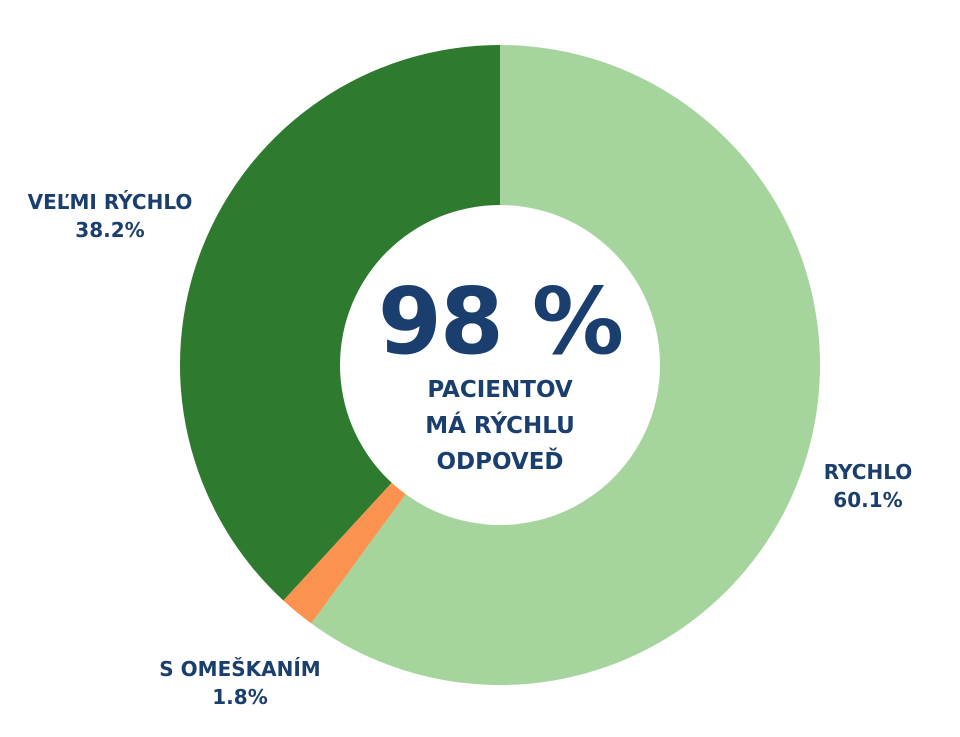  What do you see at coordinates (240, 669) in the screenshot?
I see `slice-label-s-omeskanim-name: S OMEŠKANÍM` at bounding box center [240, 669].